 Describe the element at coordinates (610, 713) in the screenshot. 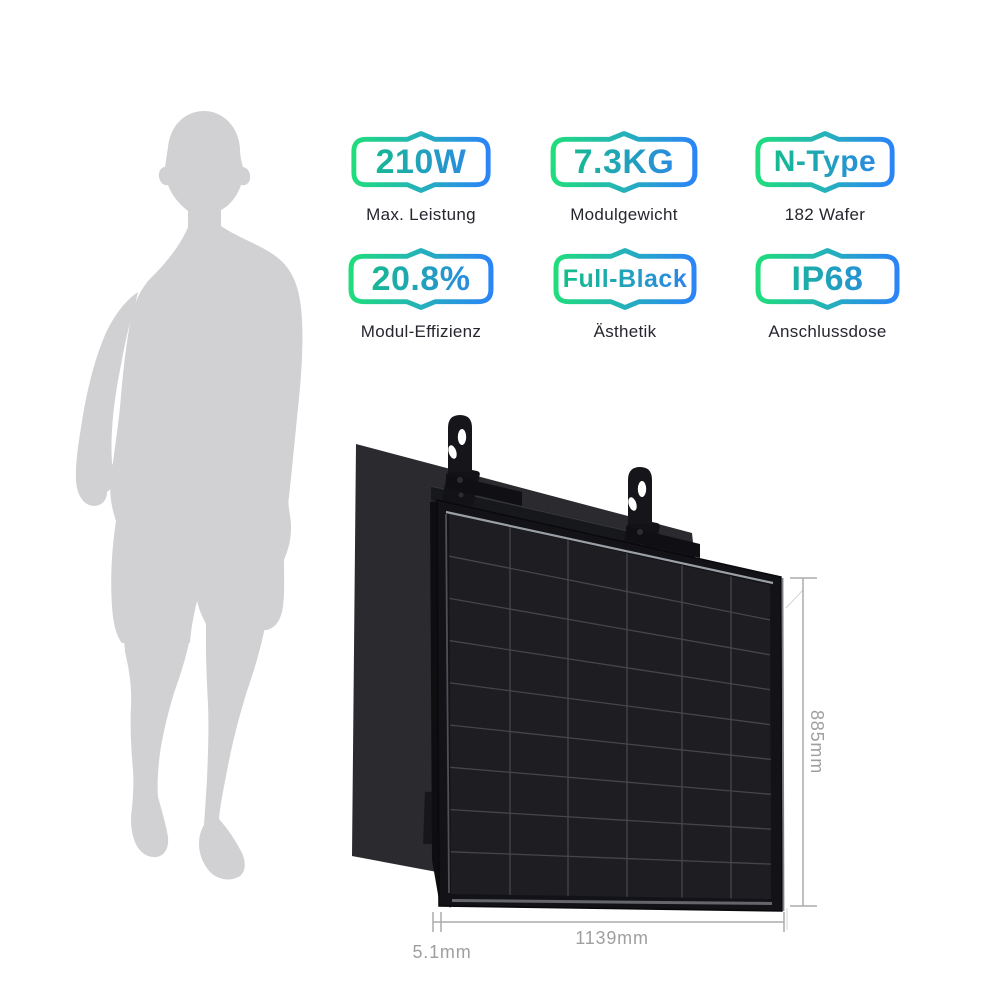

I see `cell-grid` at that location.